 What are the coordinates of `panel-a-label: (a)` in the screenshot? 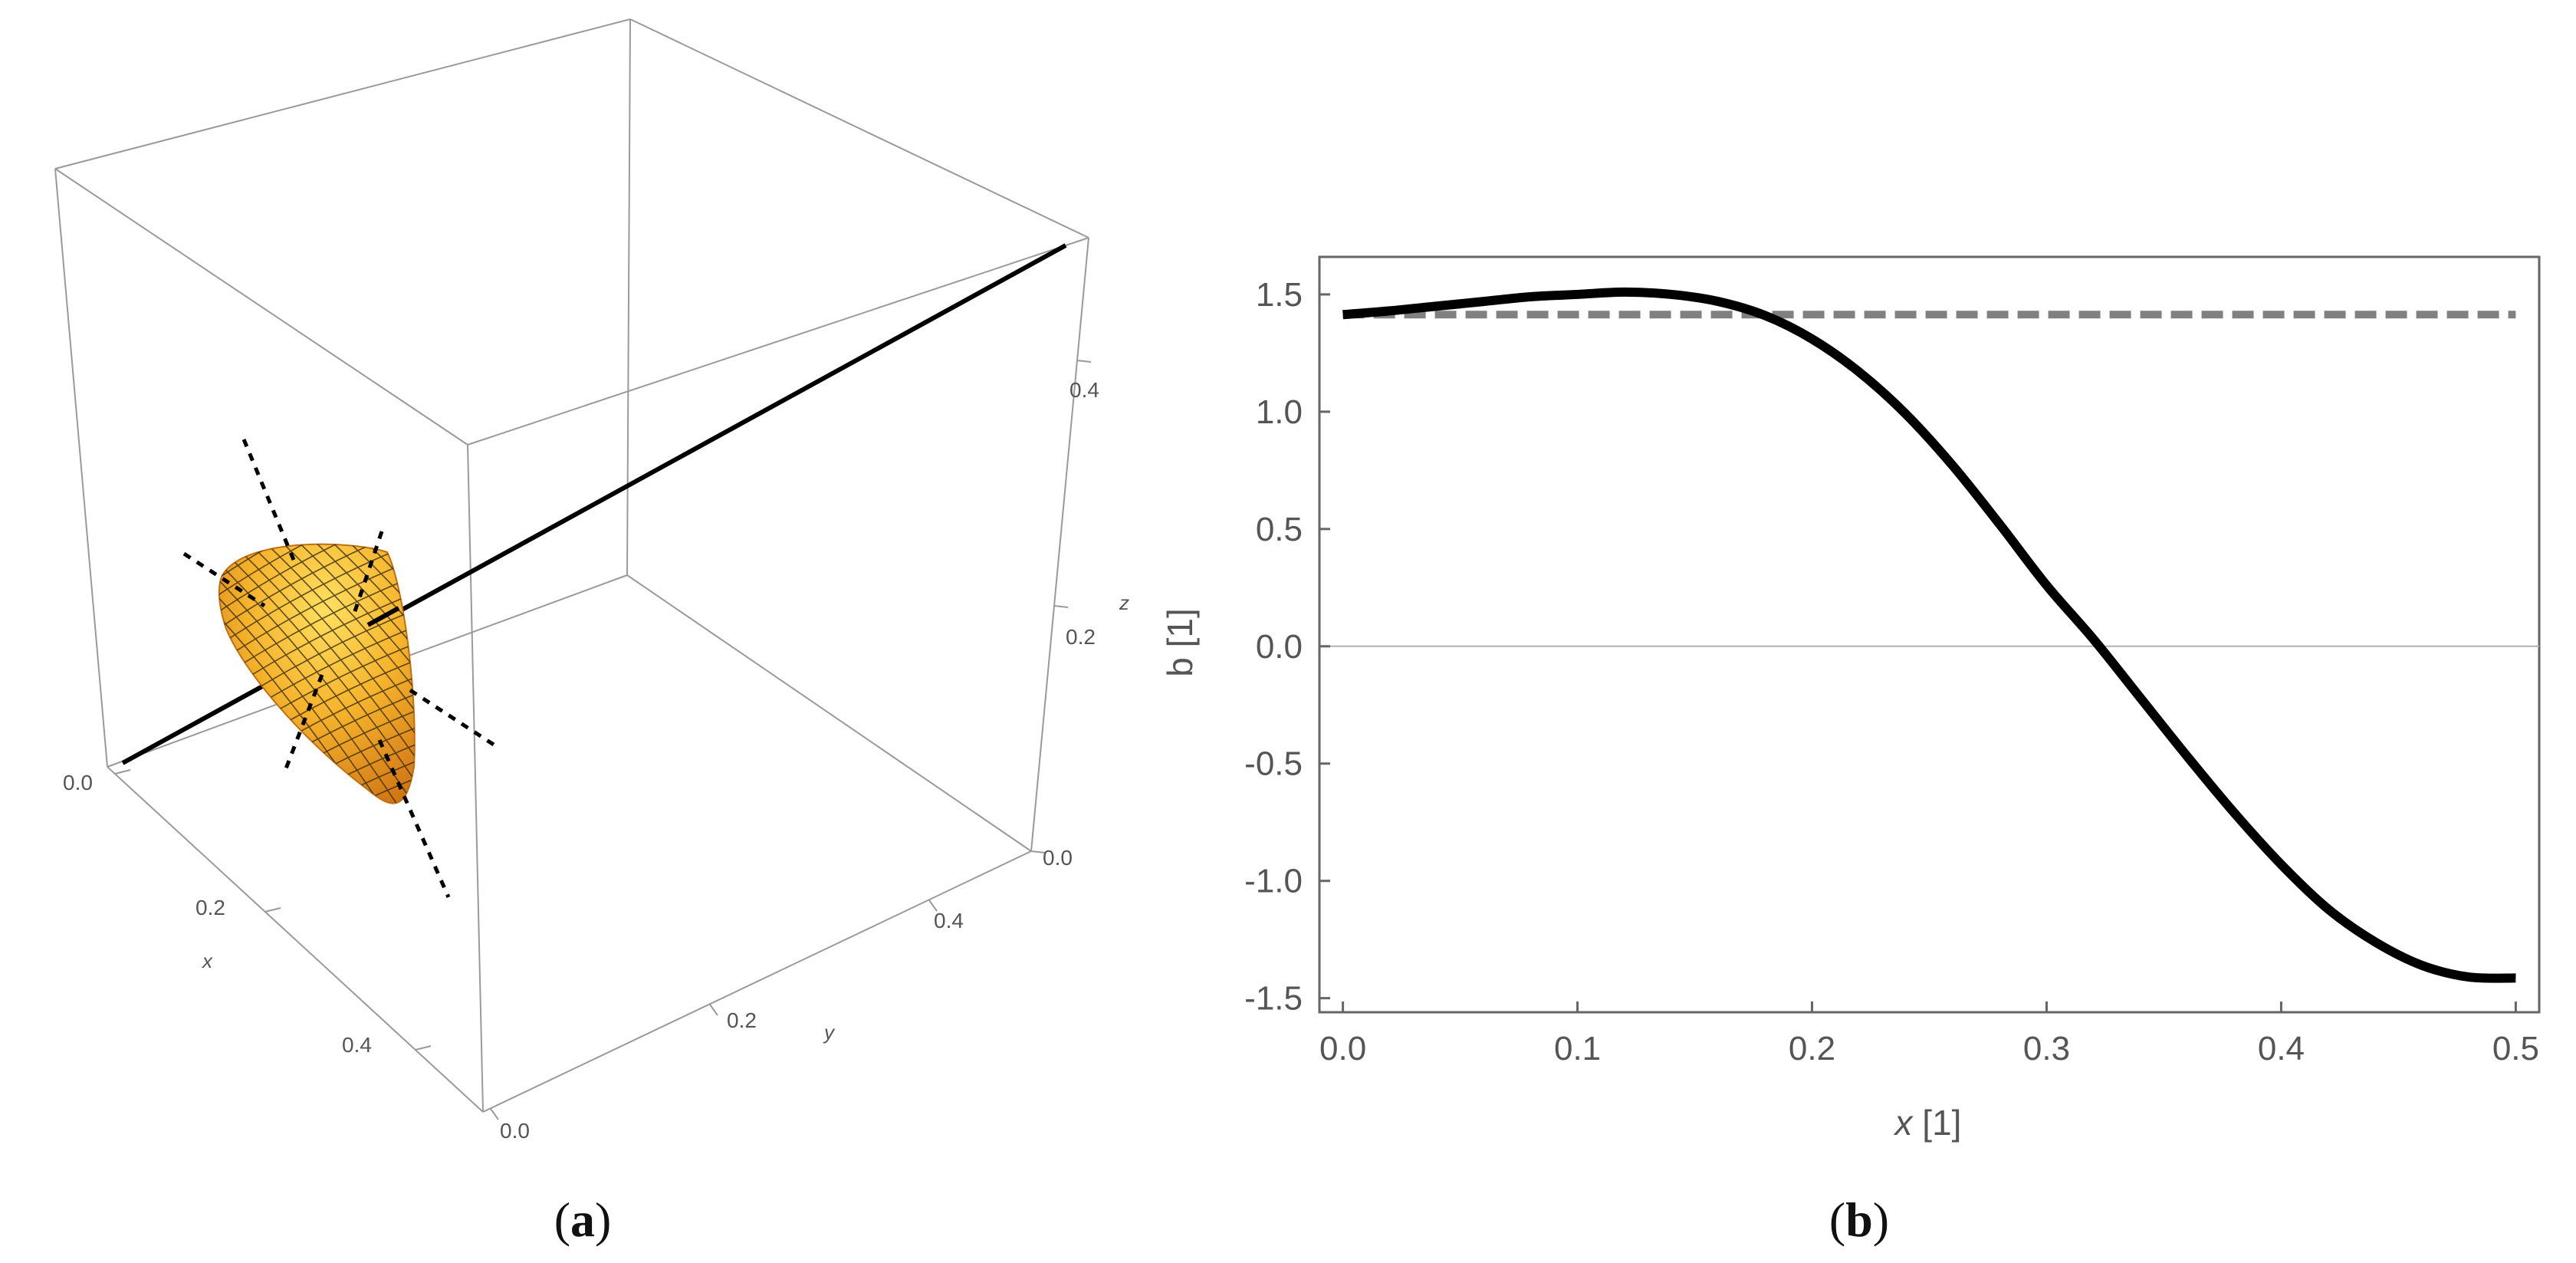 It's located at (583, 1219).